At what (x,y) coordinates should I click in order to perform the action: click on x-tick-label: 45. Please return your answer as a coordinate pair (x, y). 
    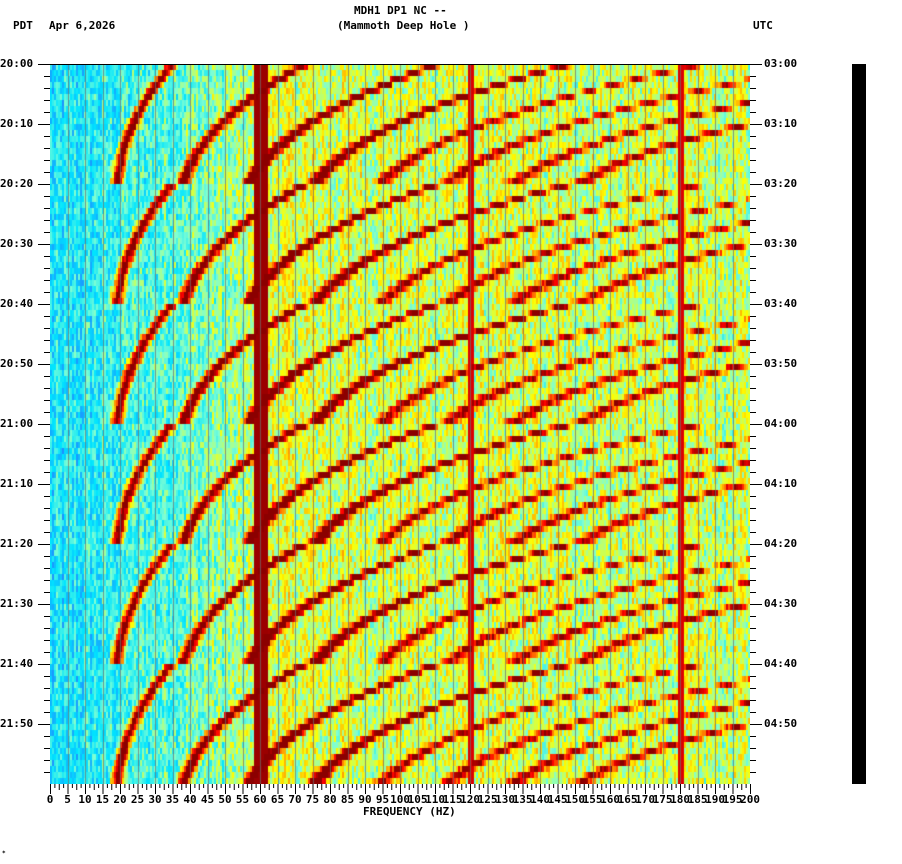
    Looking at the image, I should click on (207, 799).